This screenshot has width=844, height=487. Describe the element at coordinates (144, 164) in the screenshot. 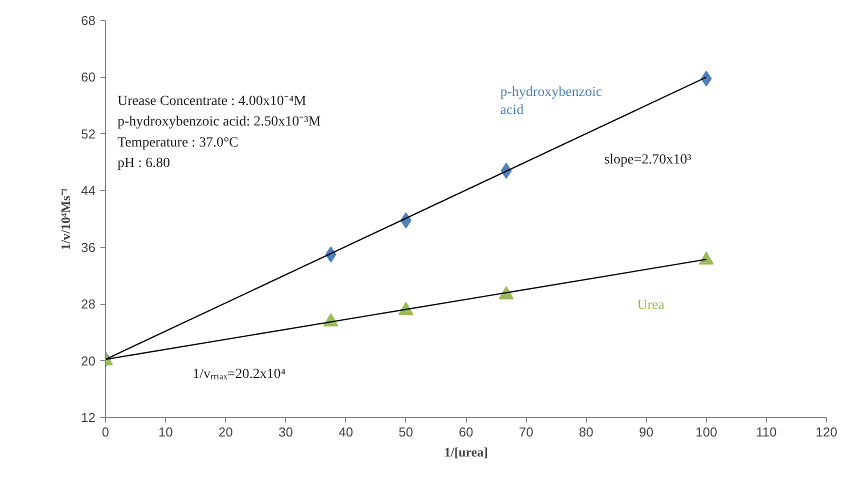

I see `annotation: pH : 6.80` at that location.